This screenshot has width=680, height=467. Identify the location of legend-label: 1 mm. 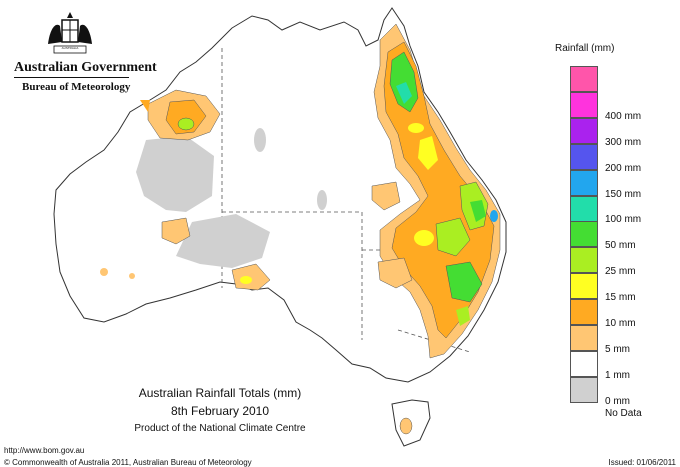
(617, 375).